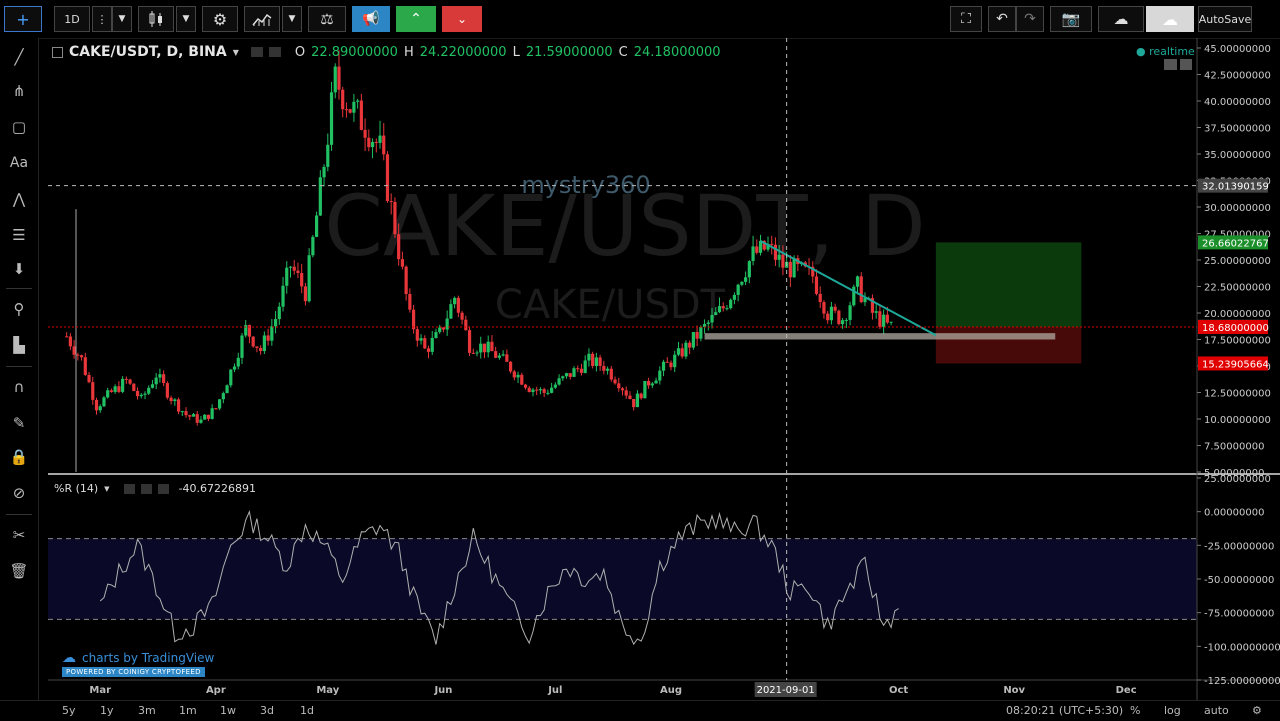  I want to click on lock-tool: 🔒, so click(19, 457).